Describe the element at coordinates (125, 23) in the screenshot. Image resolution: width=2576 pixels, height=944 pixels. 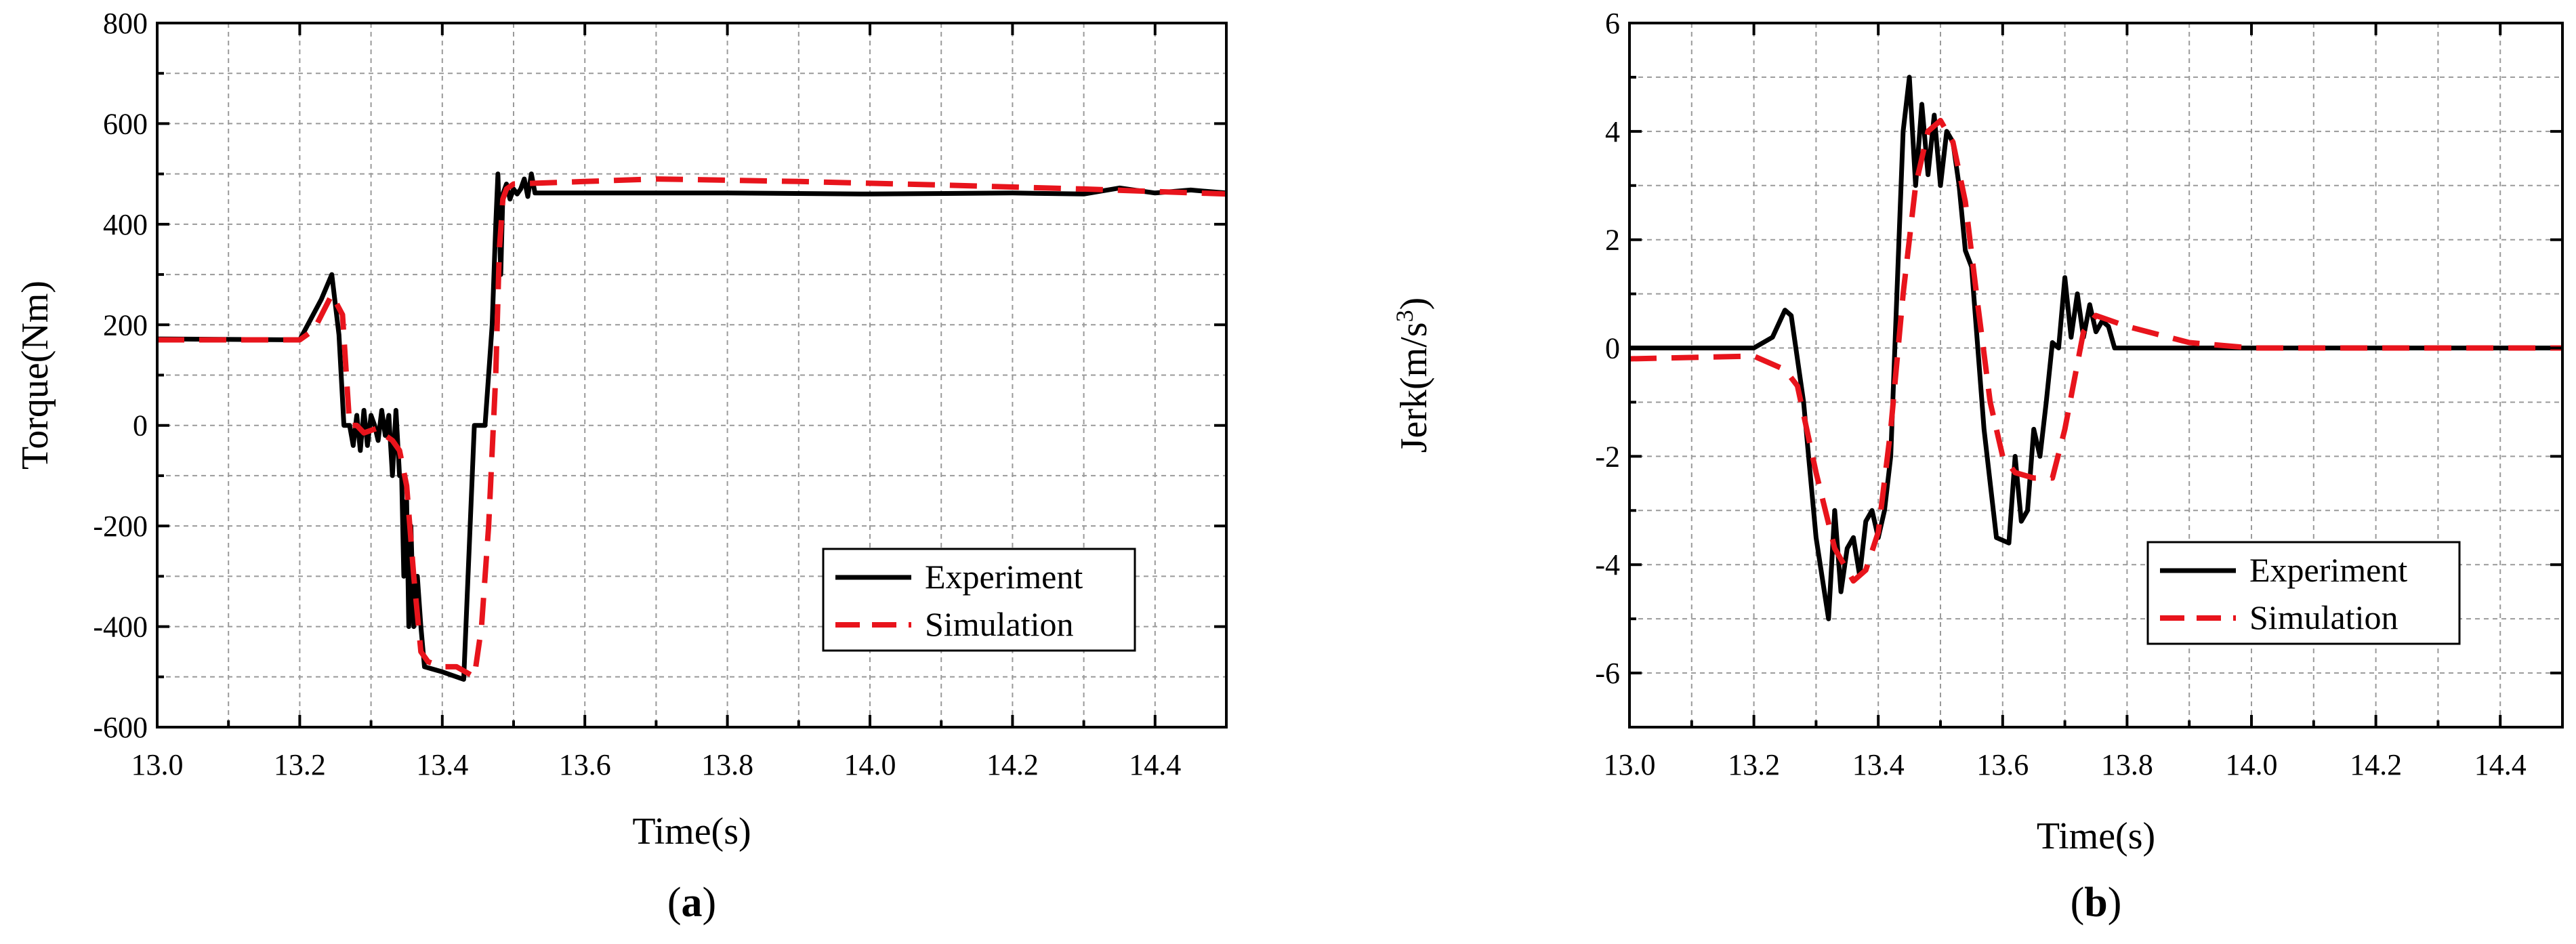
I see `panel-a-y-tick-label: 800` at that location.